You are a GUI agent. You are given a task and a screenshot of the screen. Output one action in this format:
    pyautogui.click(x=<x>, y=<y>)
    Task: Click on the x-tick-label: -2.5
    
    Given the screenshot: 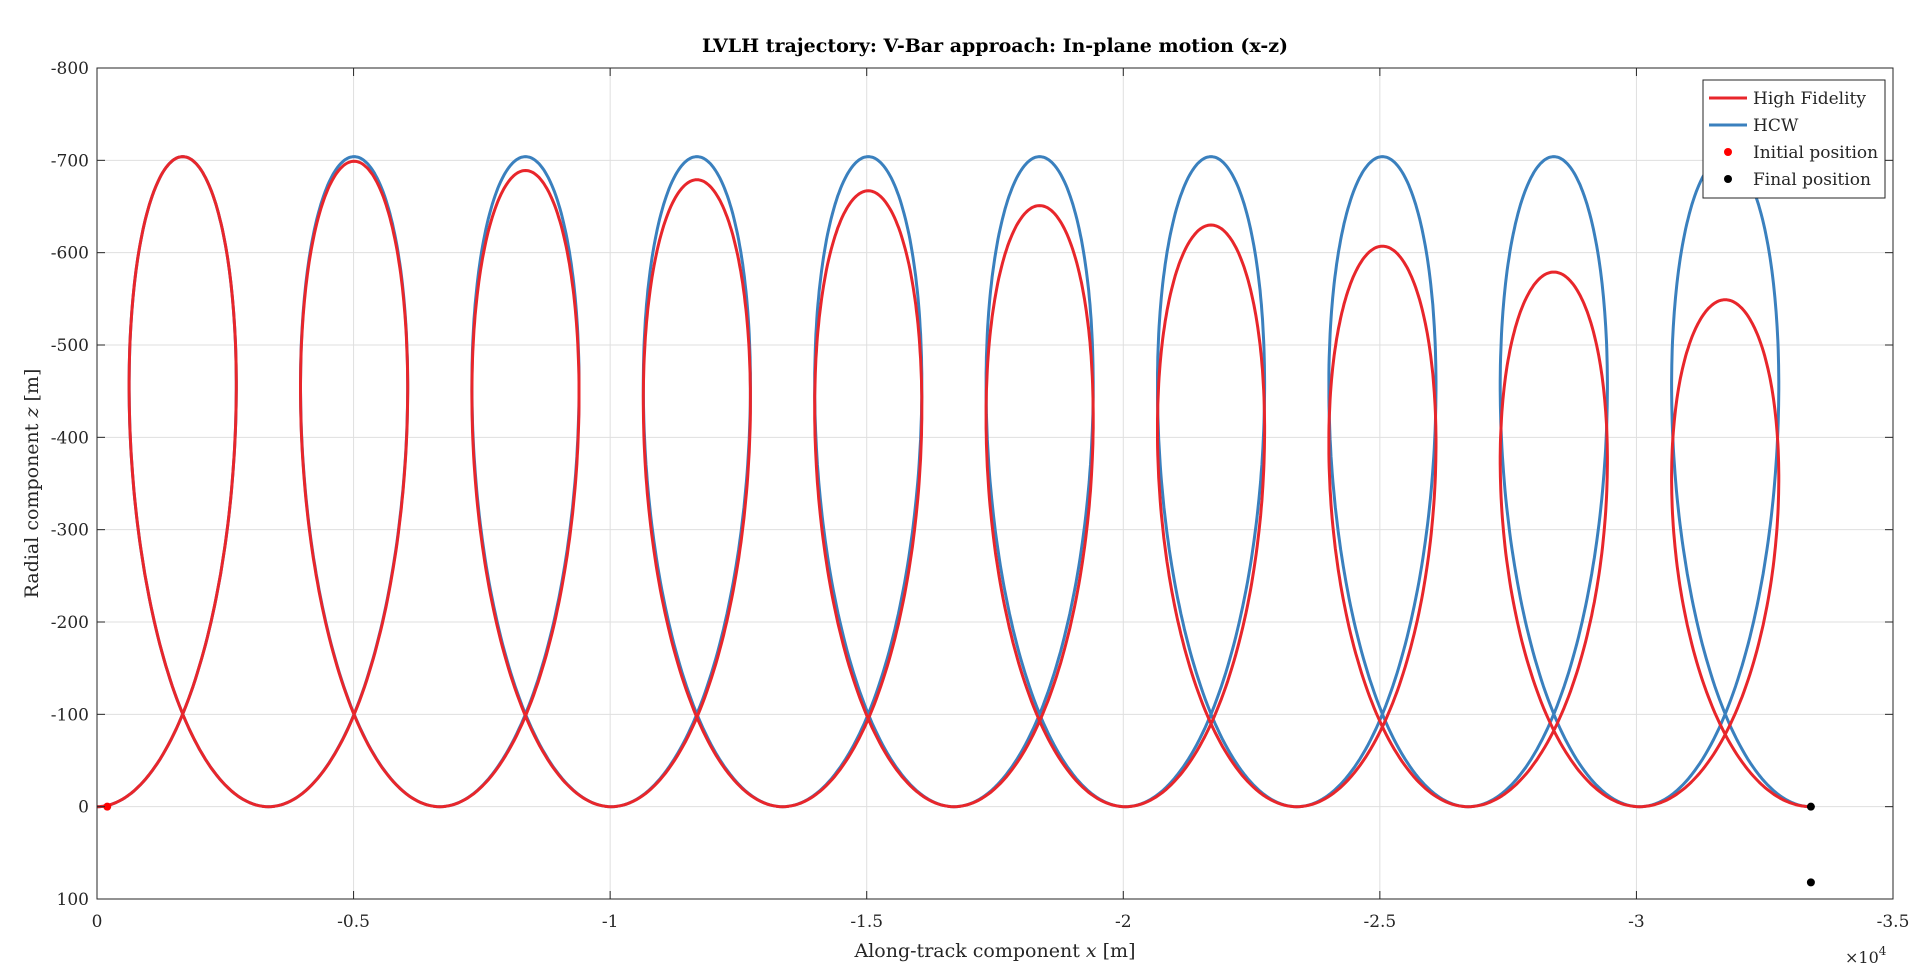 What is the action you would take?
    pyautogui.click(x=1379, y=922)
    